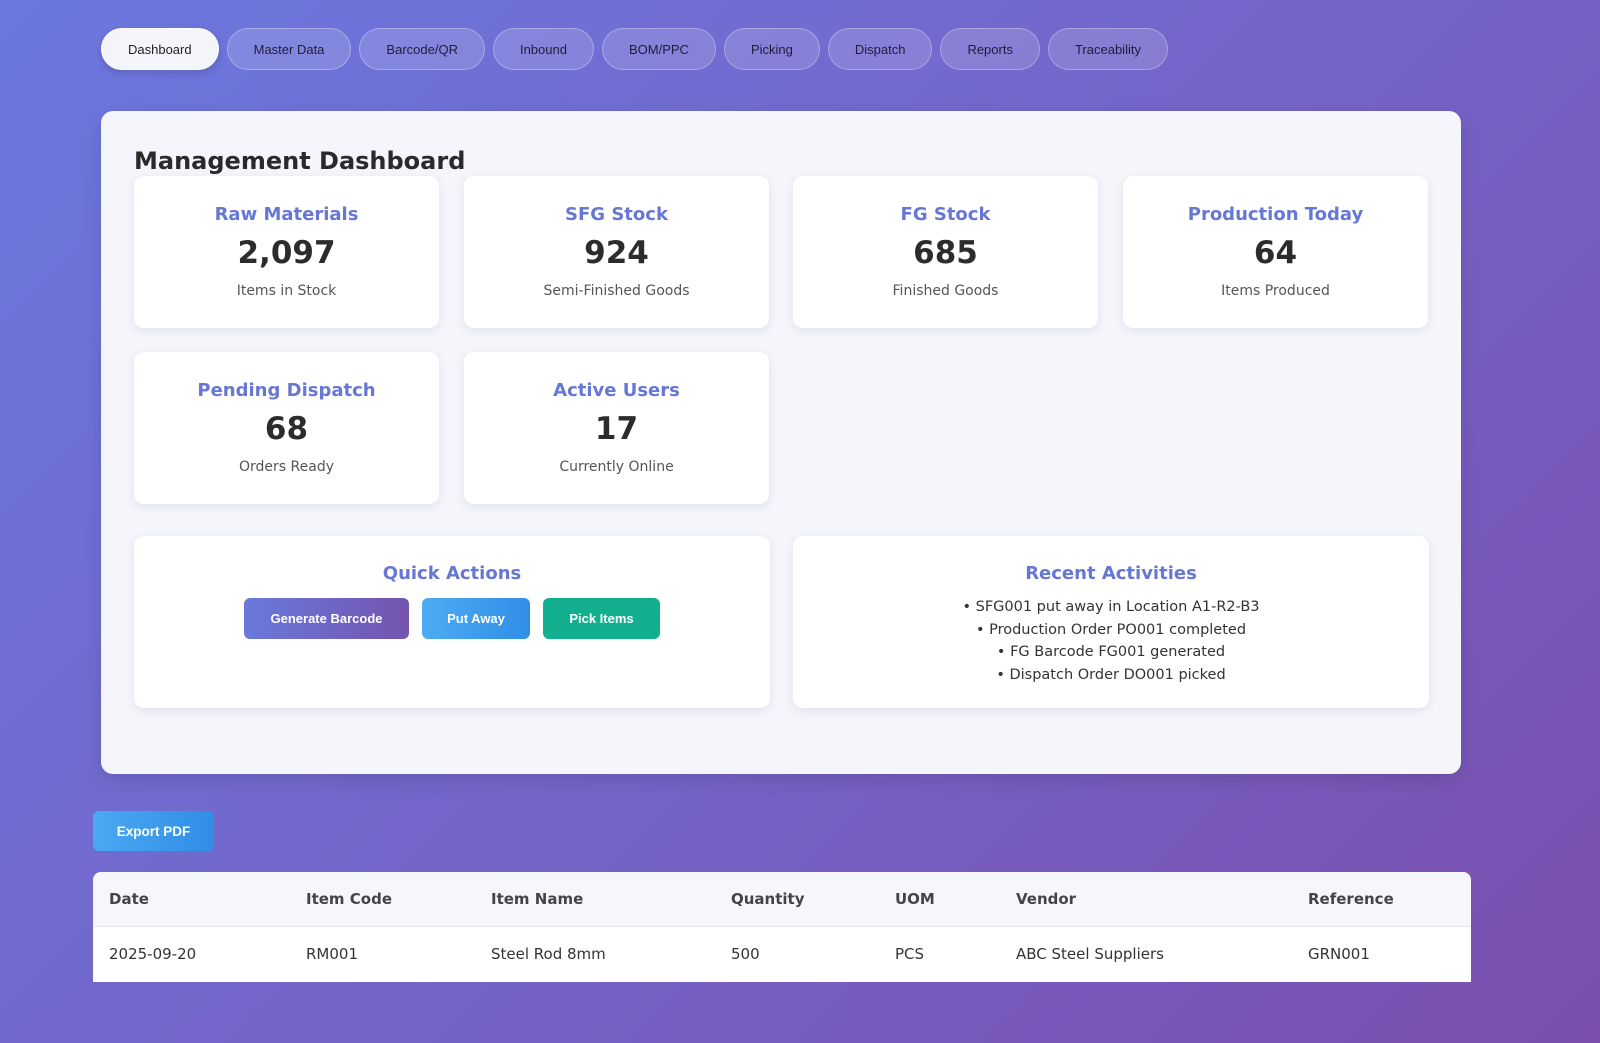 Image resolution: width=1600 pixels, height=1043 pixels. Describe the element at coordinates (543, 49) in the screenshot. I see `tab-inbound: Inbound` at that location.